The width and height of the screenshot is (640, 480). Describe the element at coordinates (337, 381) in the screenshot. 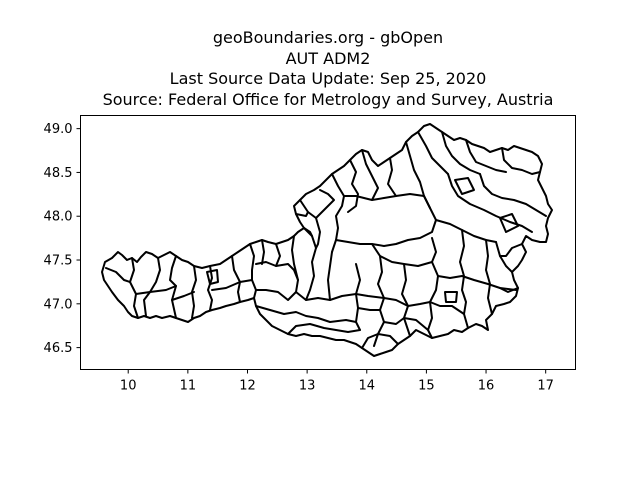

I see `x-axis: 10 11 12 13 14 15 16 17` at that location.